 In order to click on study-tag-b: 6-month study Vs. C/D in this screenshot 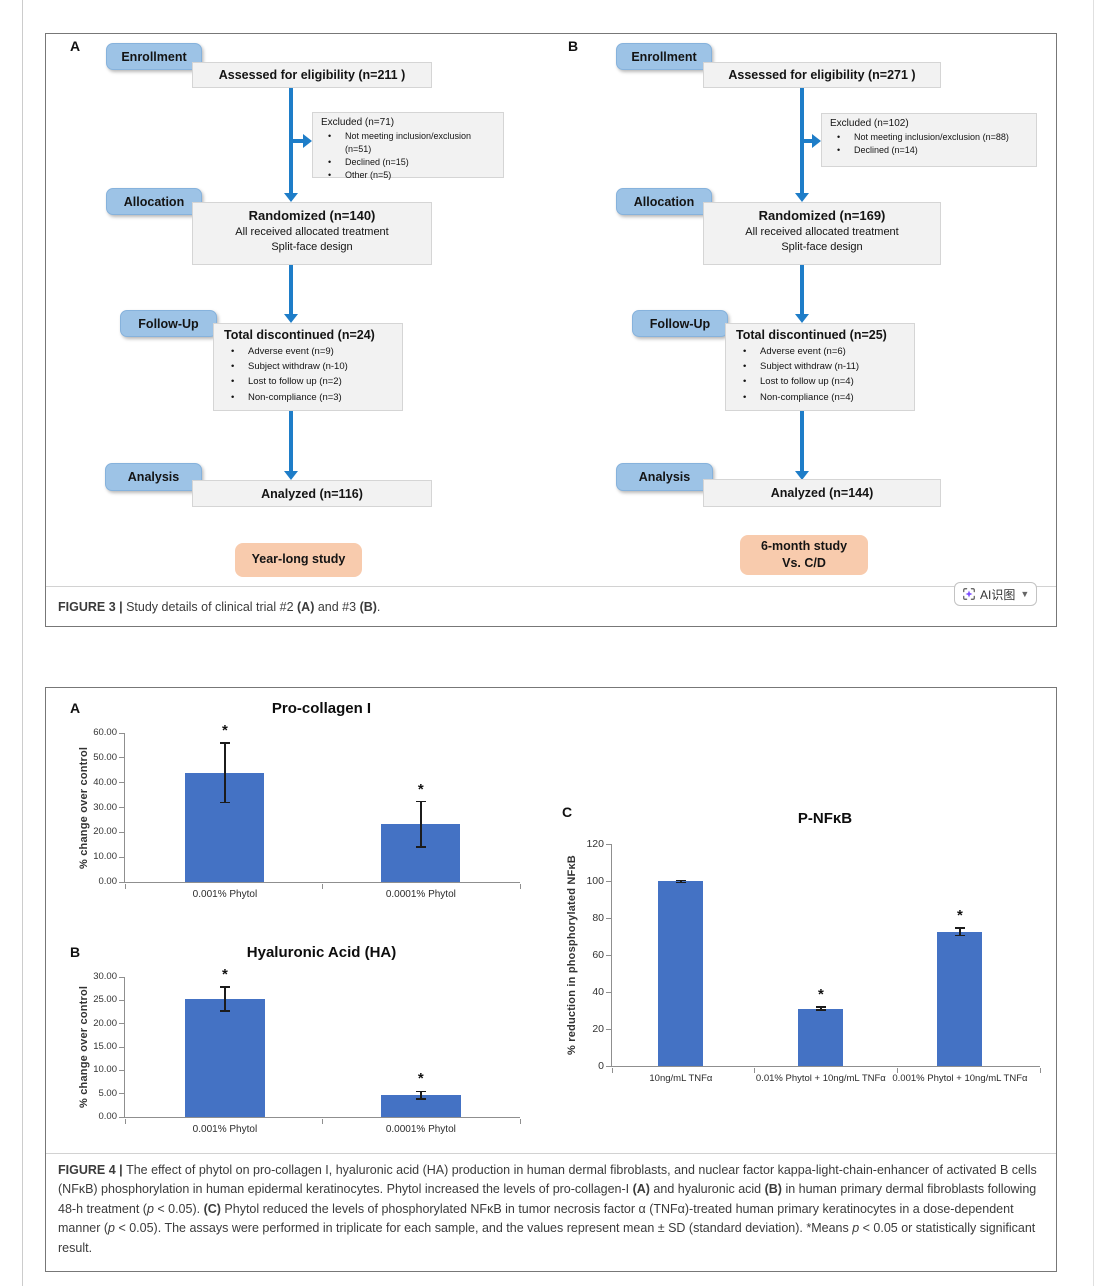, I will do `click(804, 555)`.